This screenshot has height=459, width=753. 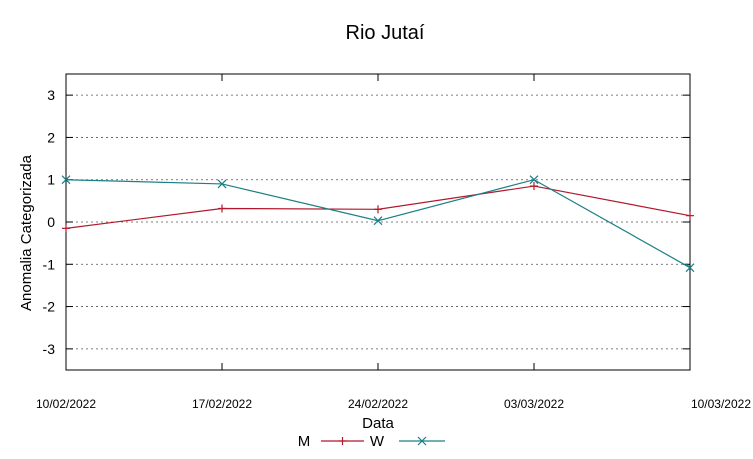 I want to click on y-tick-label: -1, so click(x=49, y=264).